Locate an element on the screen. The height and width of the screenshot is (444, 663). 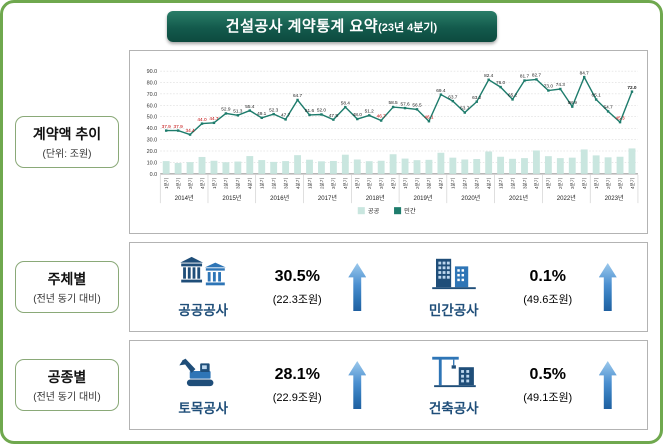
stat-values-civil: 28.1% (22.9조원) is located at coordinates (297, 385).